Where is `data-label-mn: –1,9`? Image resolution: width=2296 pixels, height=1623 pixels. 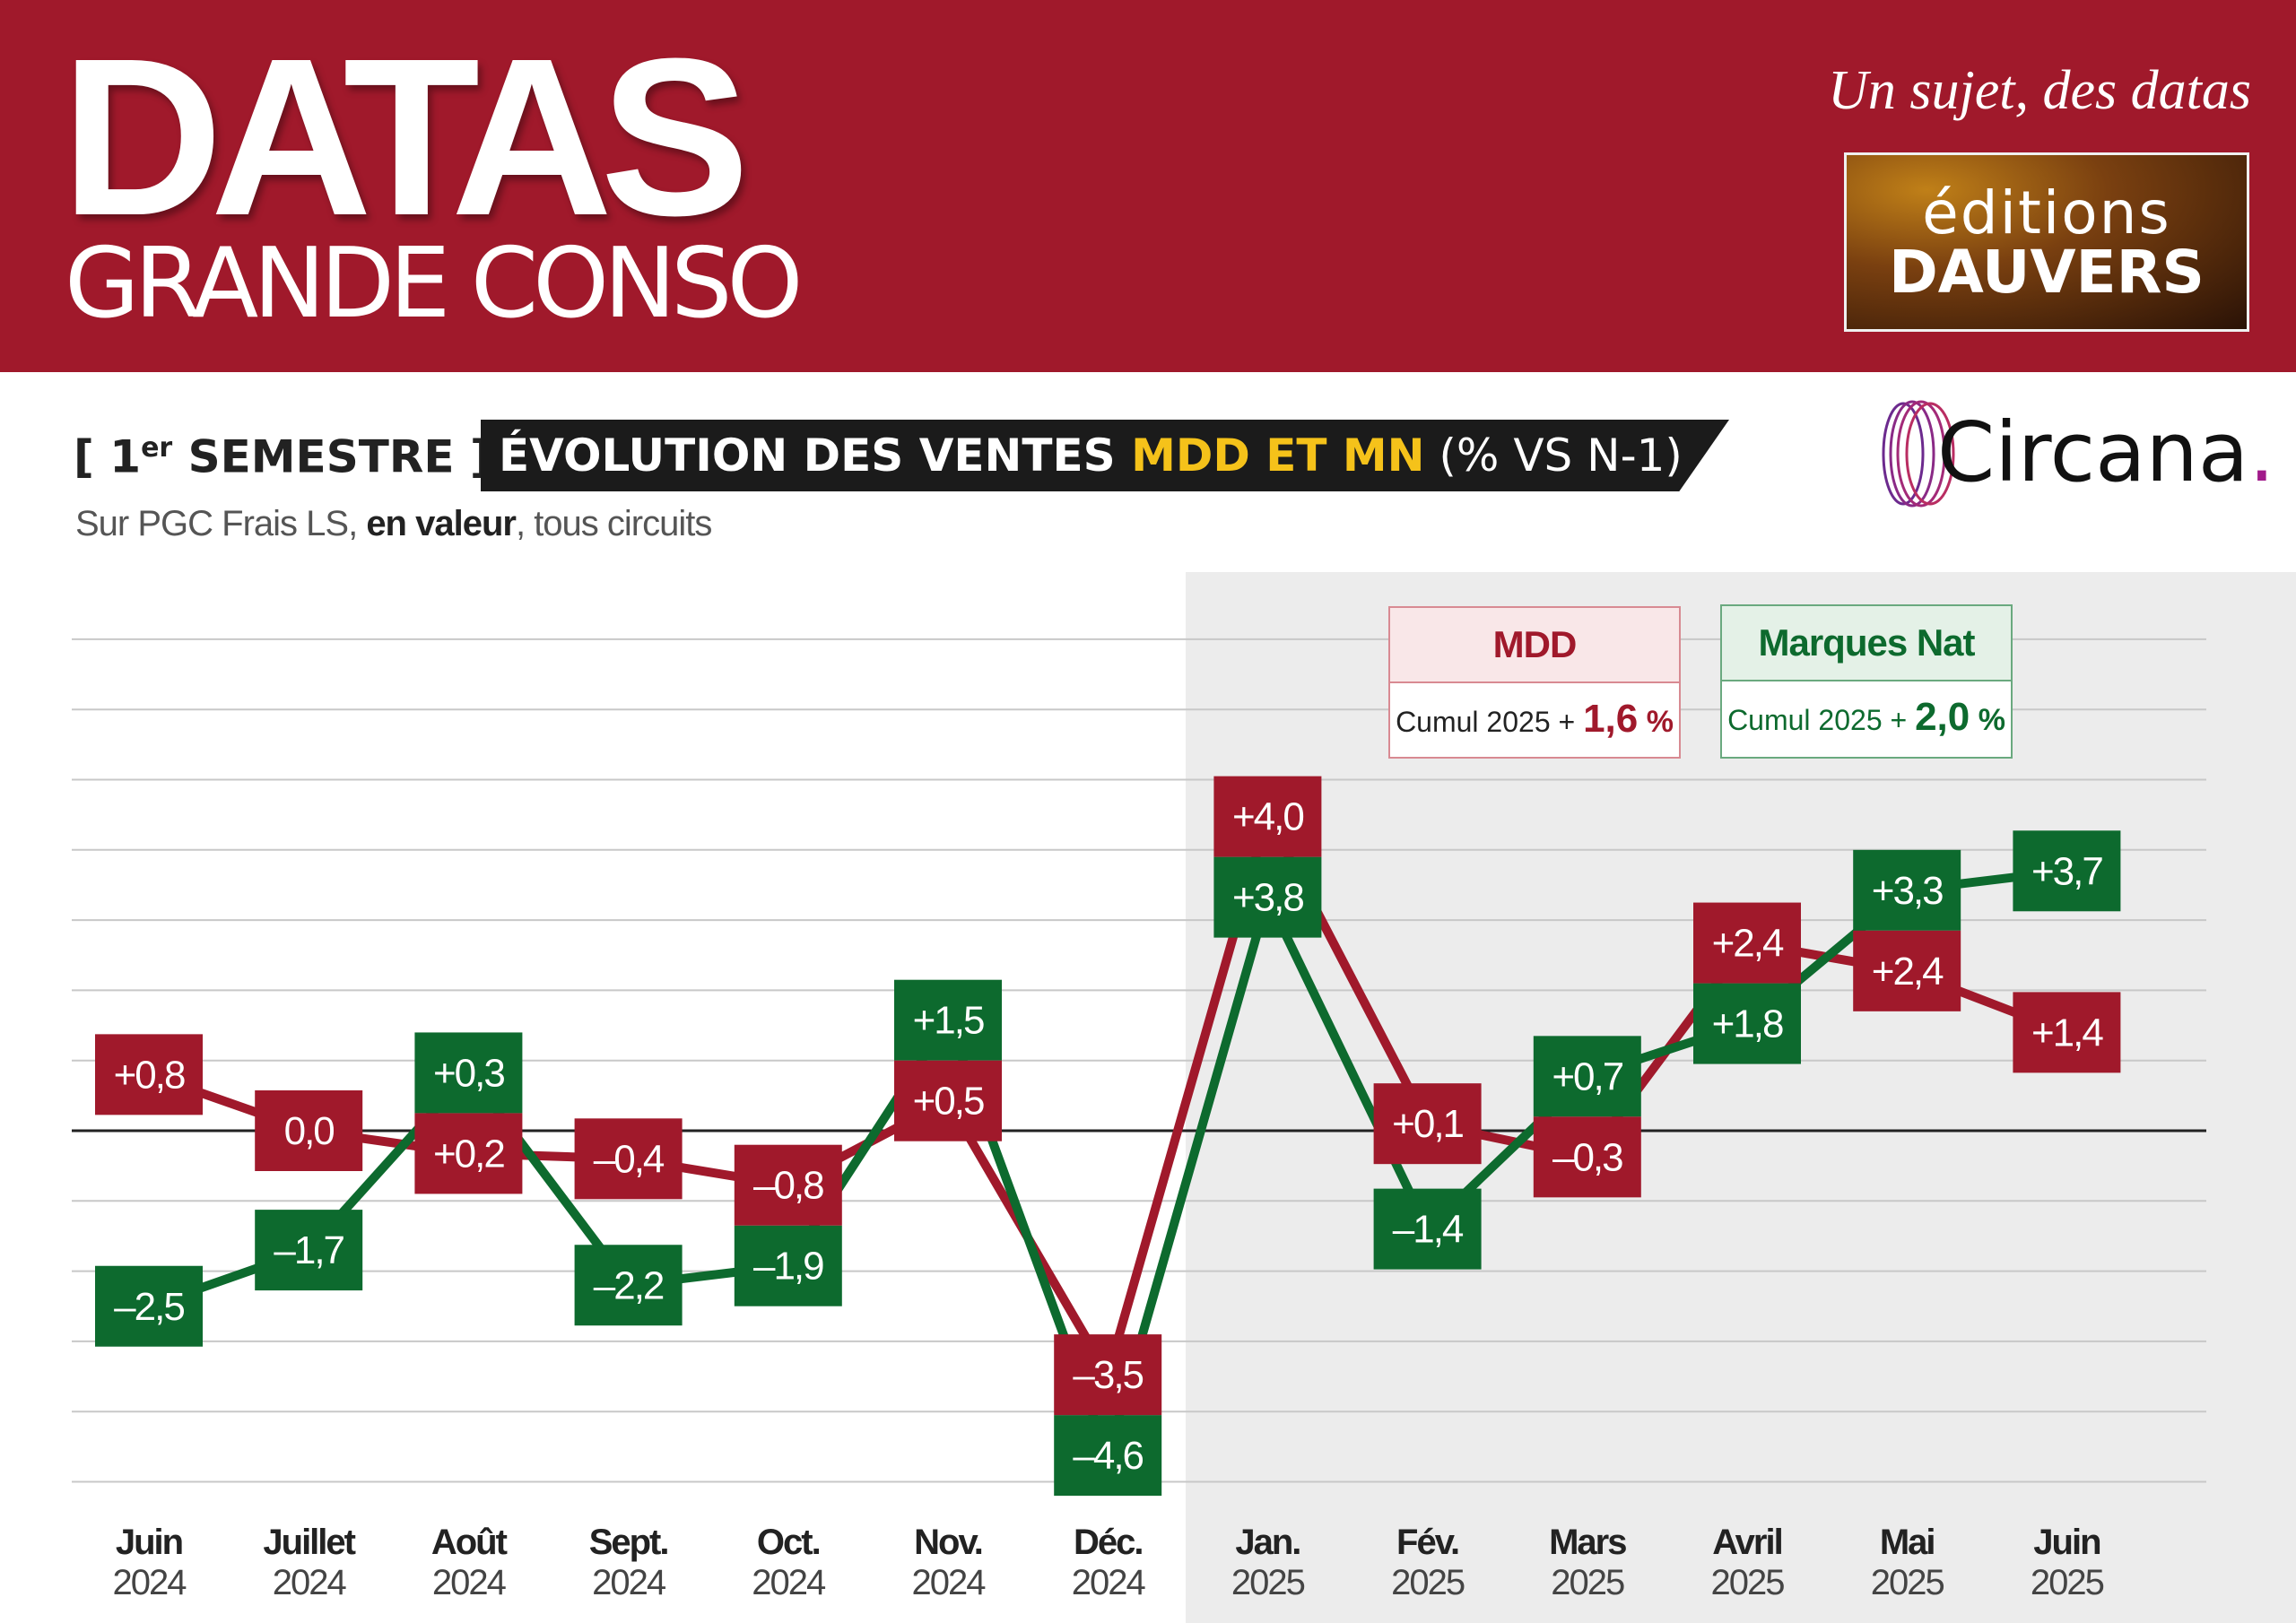 data-label-mn: –1,9 is located at coordinates (788, 1267).